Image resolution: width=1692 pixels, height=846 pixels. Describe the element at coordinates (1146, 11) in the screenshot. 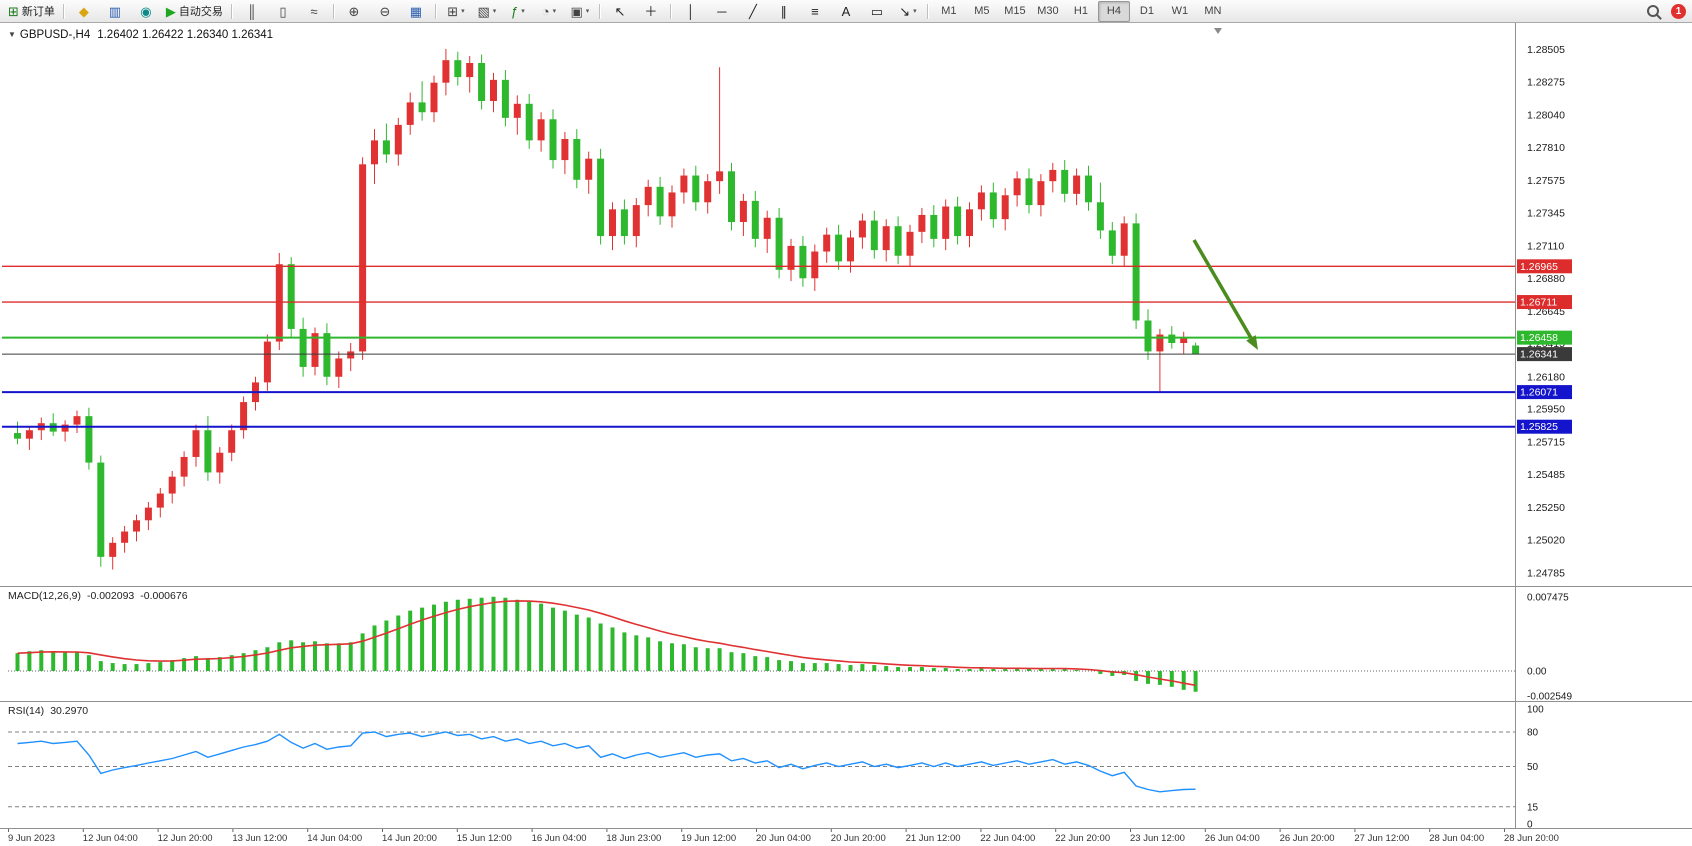

I see `timeframe-D1-button: D1` at that location.